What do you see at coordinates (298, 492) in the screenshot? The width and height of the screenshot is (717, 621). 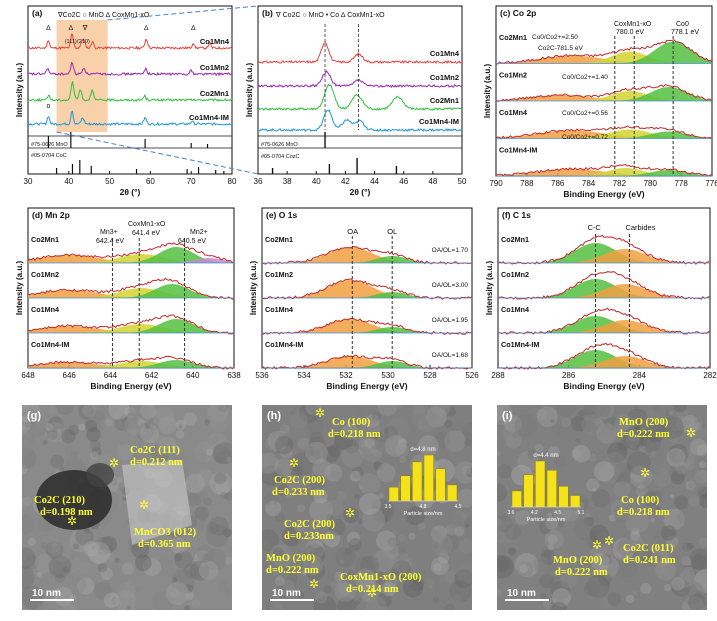 I see `tem-annotation: d=0.233 nm` at bounding box center [298, 492].